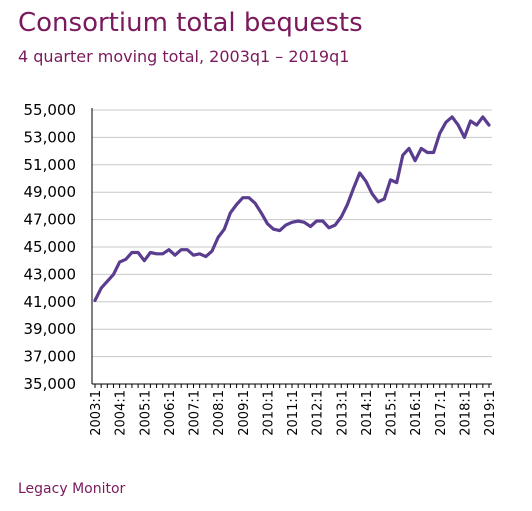 This screenshot has width=532, height=511. Describe the element at coordinates (50, 302) in the screenshot. I see `y-tick-label: 41,000` at that location.